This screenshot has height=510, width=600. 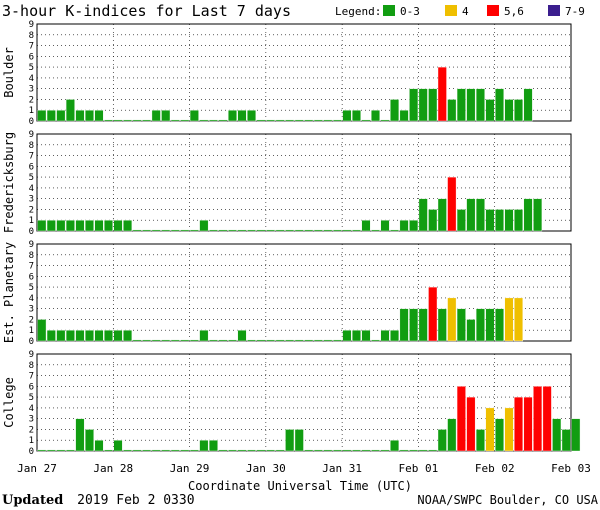 I want to click on x-tick-label: Feb 01, so click(x=419, y=468).